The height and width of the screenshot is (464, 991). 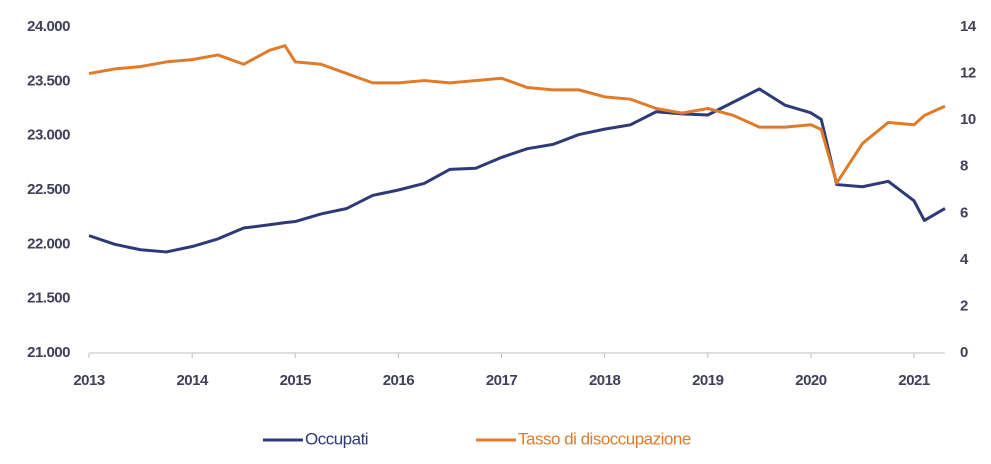 I want to click on y2-tick-label: 6, so click(x=964, y=212).